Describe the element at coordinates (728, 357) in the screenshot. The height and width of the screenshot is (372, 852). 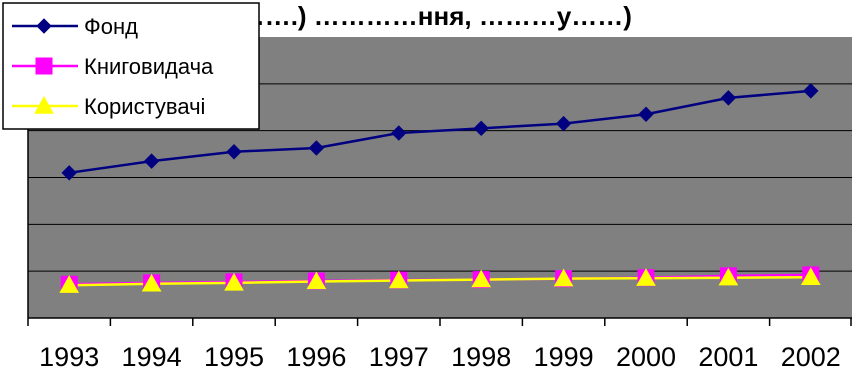
I see `x-tick-label: 2001` at that location.